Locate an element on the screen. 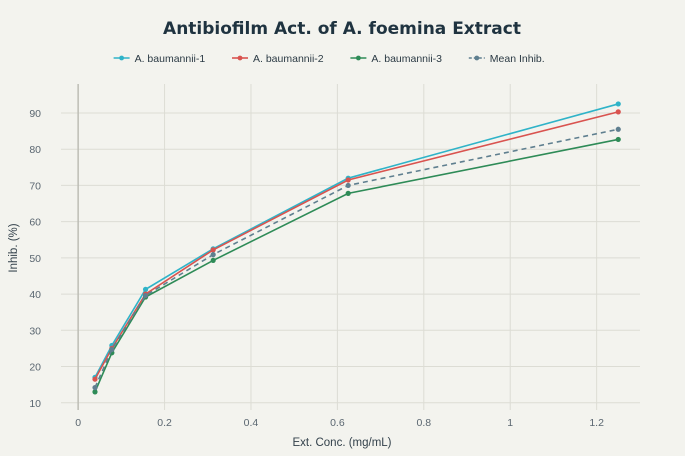 This screenshot has width=685, height=456. y-axis-label: Inhib. (%) is located at coordinates (14, 247).